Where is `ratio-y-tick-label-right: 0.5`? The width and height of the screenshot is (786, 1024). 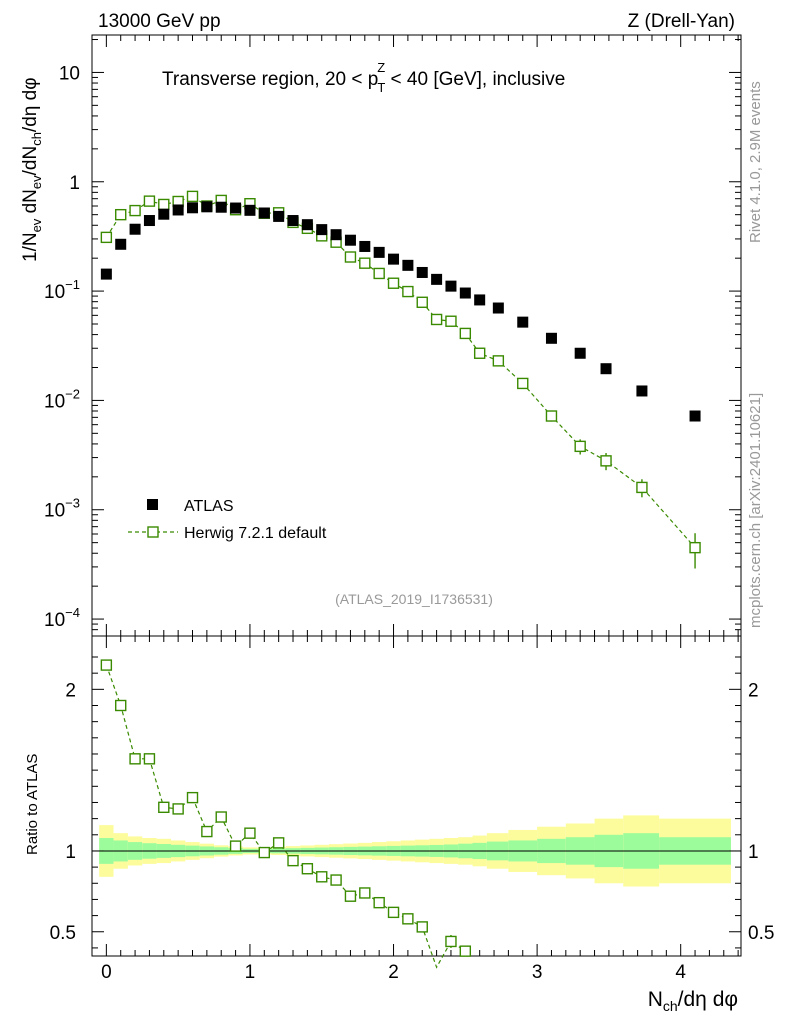 ratio-y-tick-label-right: 0.5 is located at coordinates (761, 933).